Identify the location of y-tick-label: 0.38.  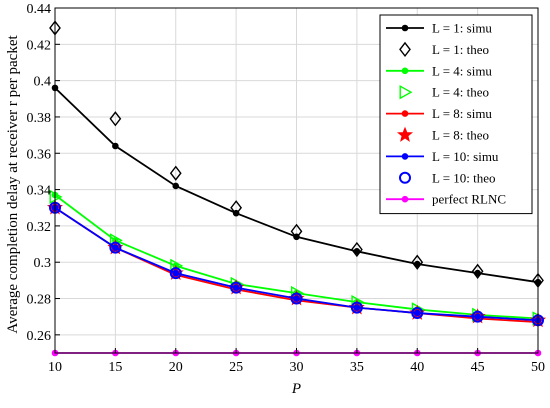
(39, 118).